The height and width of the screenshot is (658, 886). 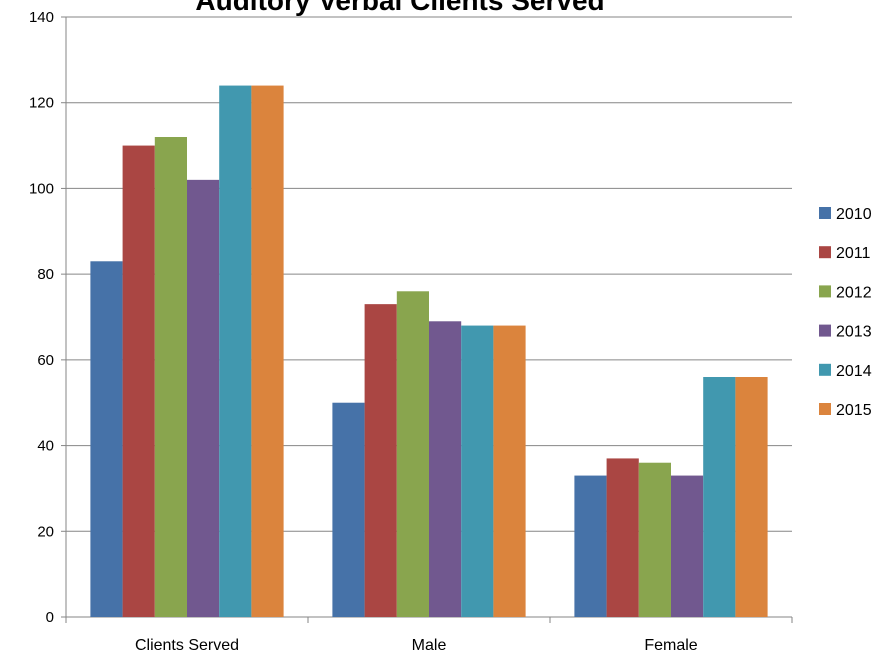 I want to click on legend-label: 2010, so click(x=854, y=214).